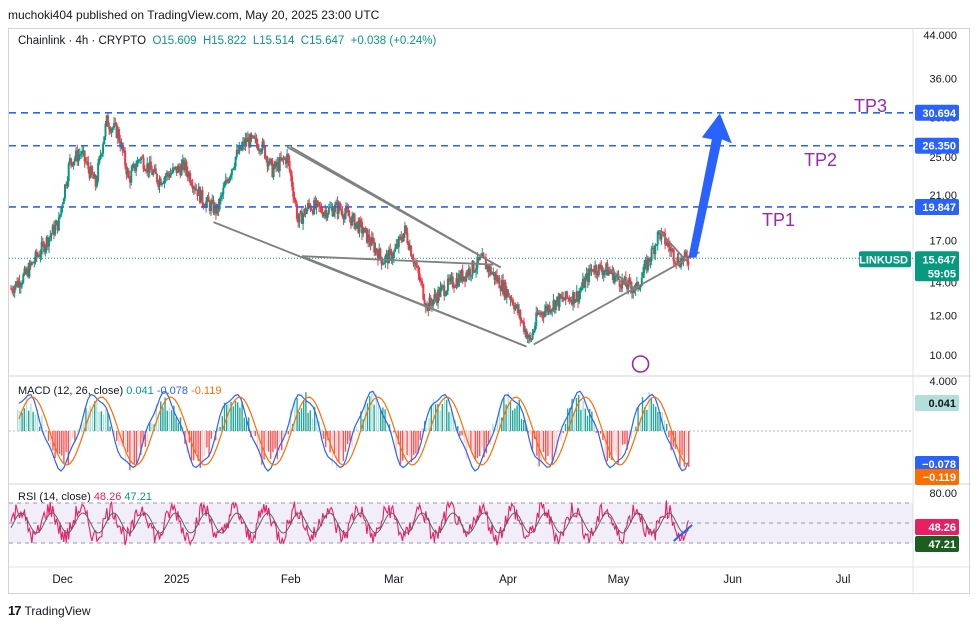 The width and height of the screenshot is (980, 628). I want to click on legend-close: C15.647, so click(322, 41).